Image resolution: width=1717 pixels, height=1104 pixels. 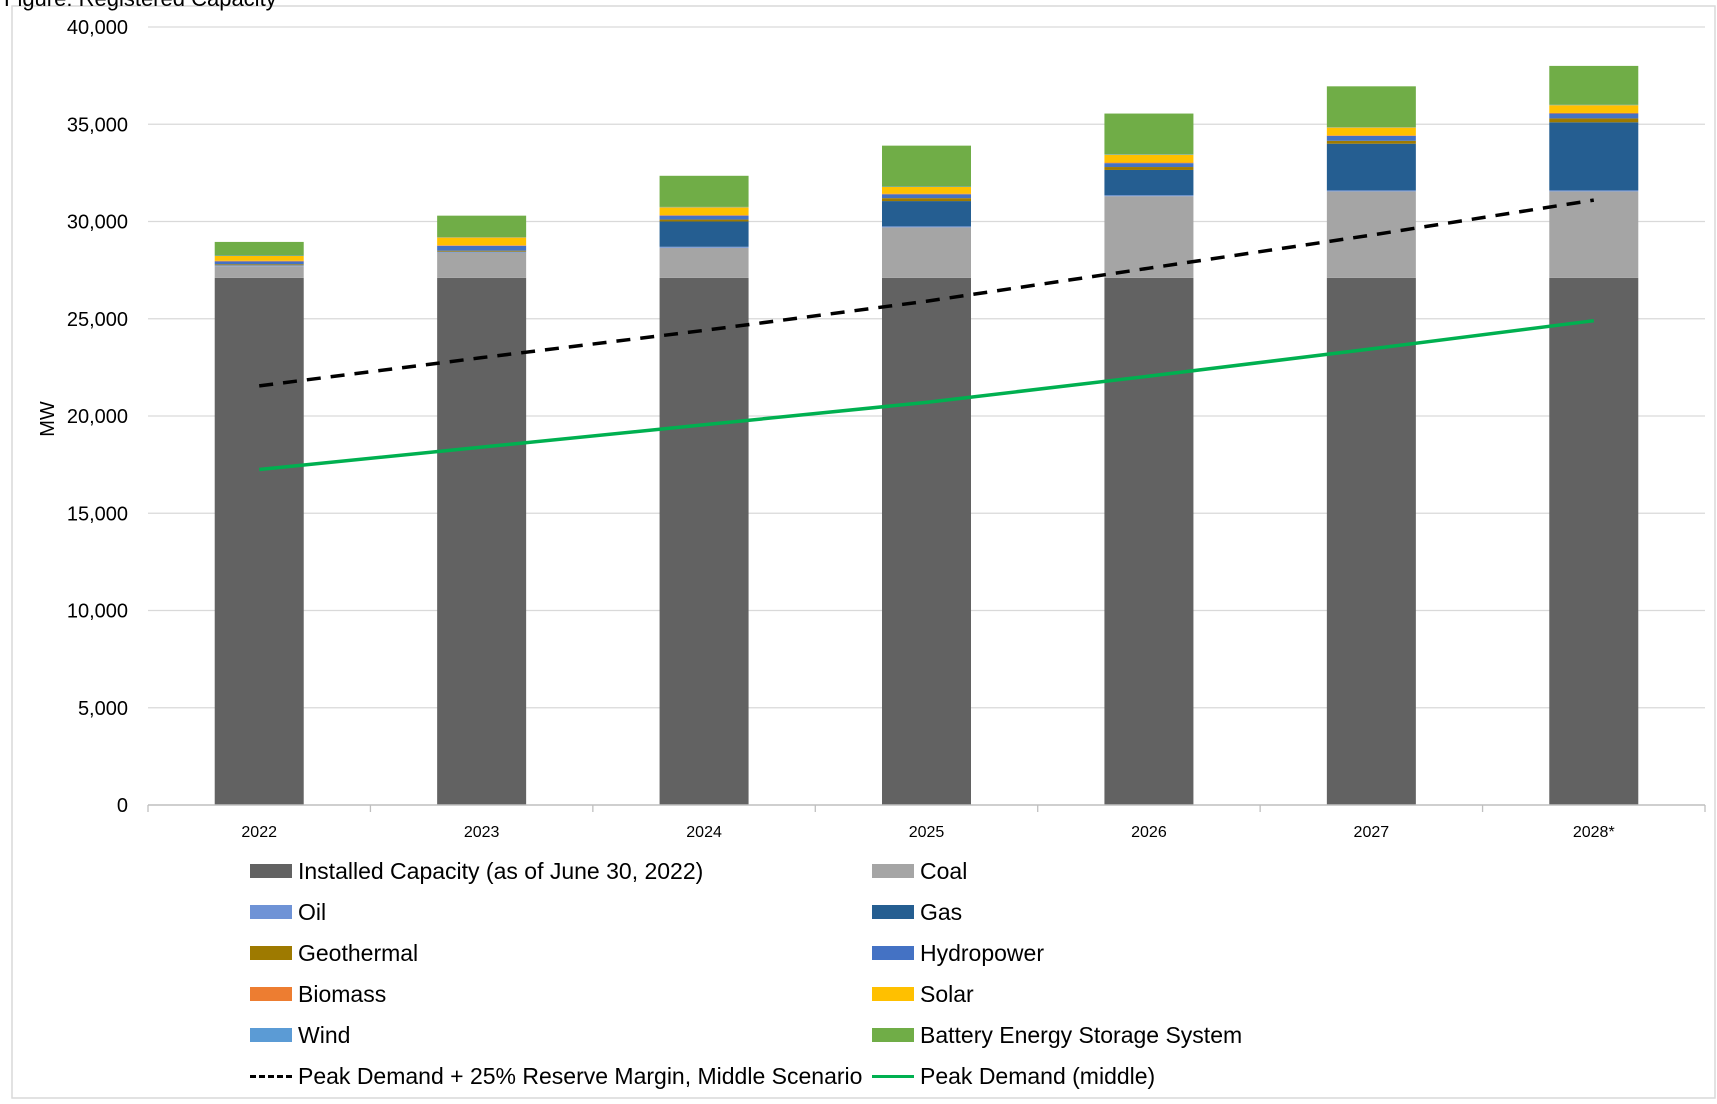 What do you see at coordinates (48, 419) in the screenshot?
I see `y-axis-label: MW` at bounding box center [48, 419].